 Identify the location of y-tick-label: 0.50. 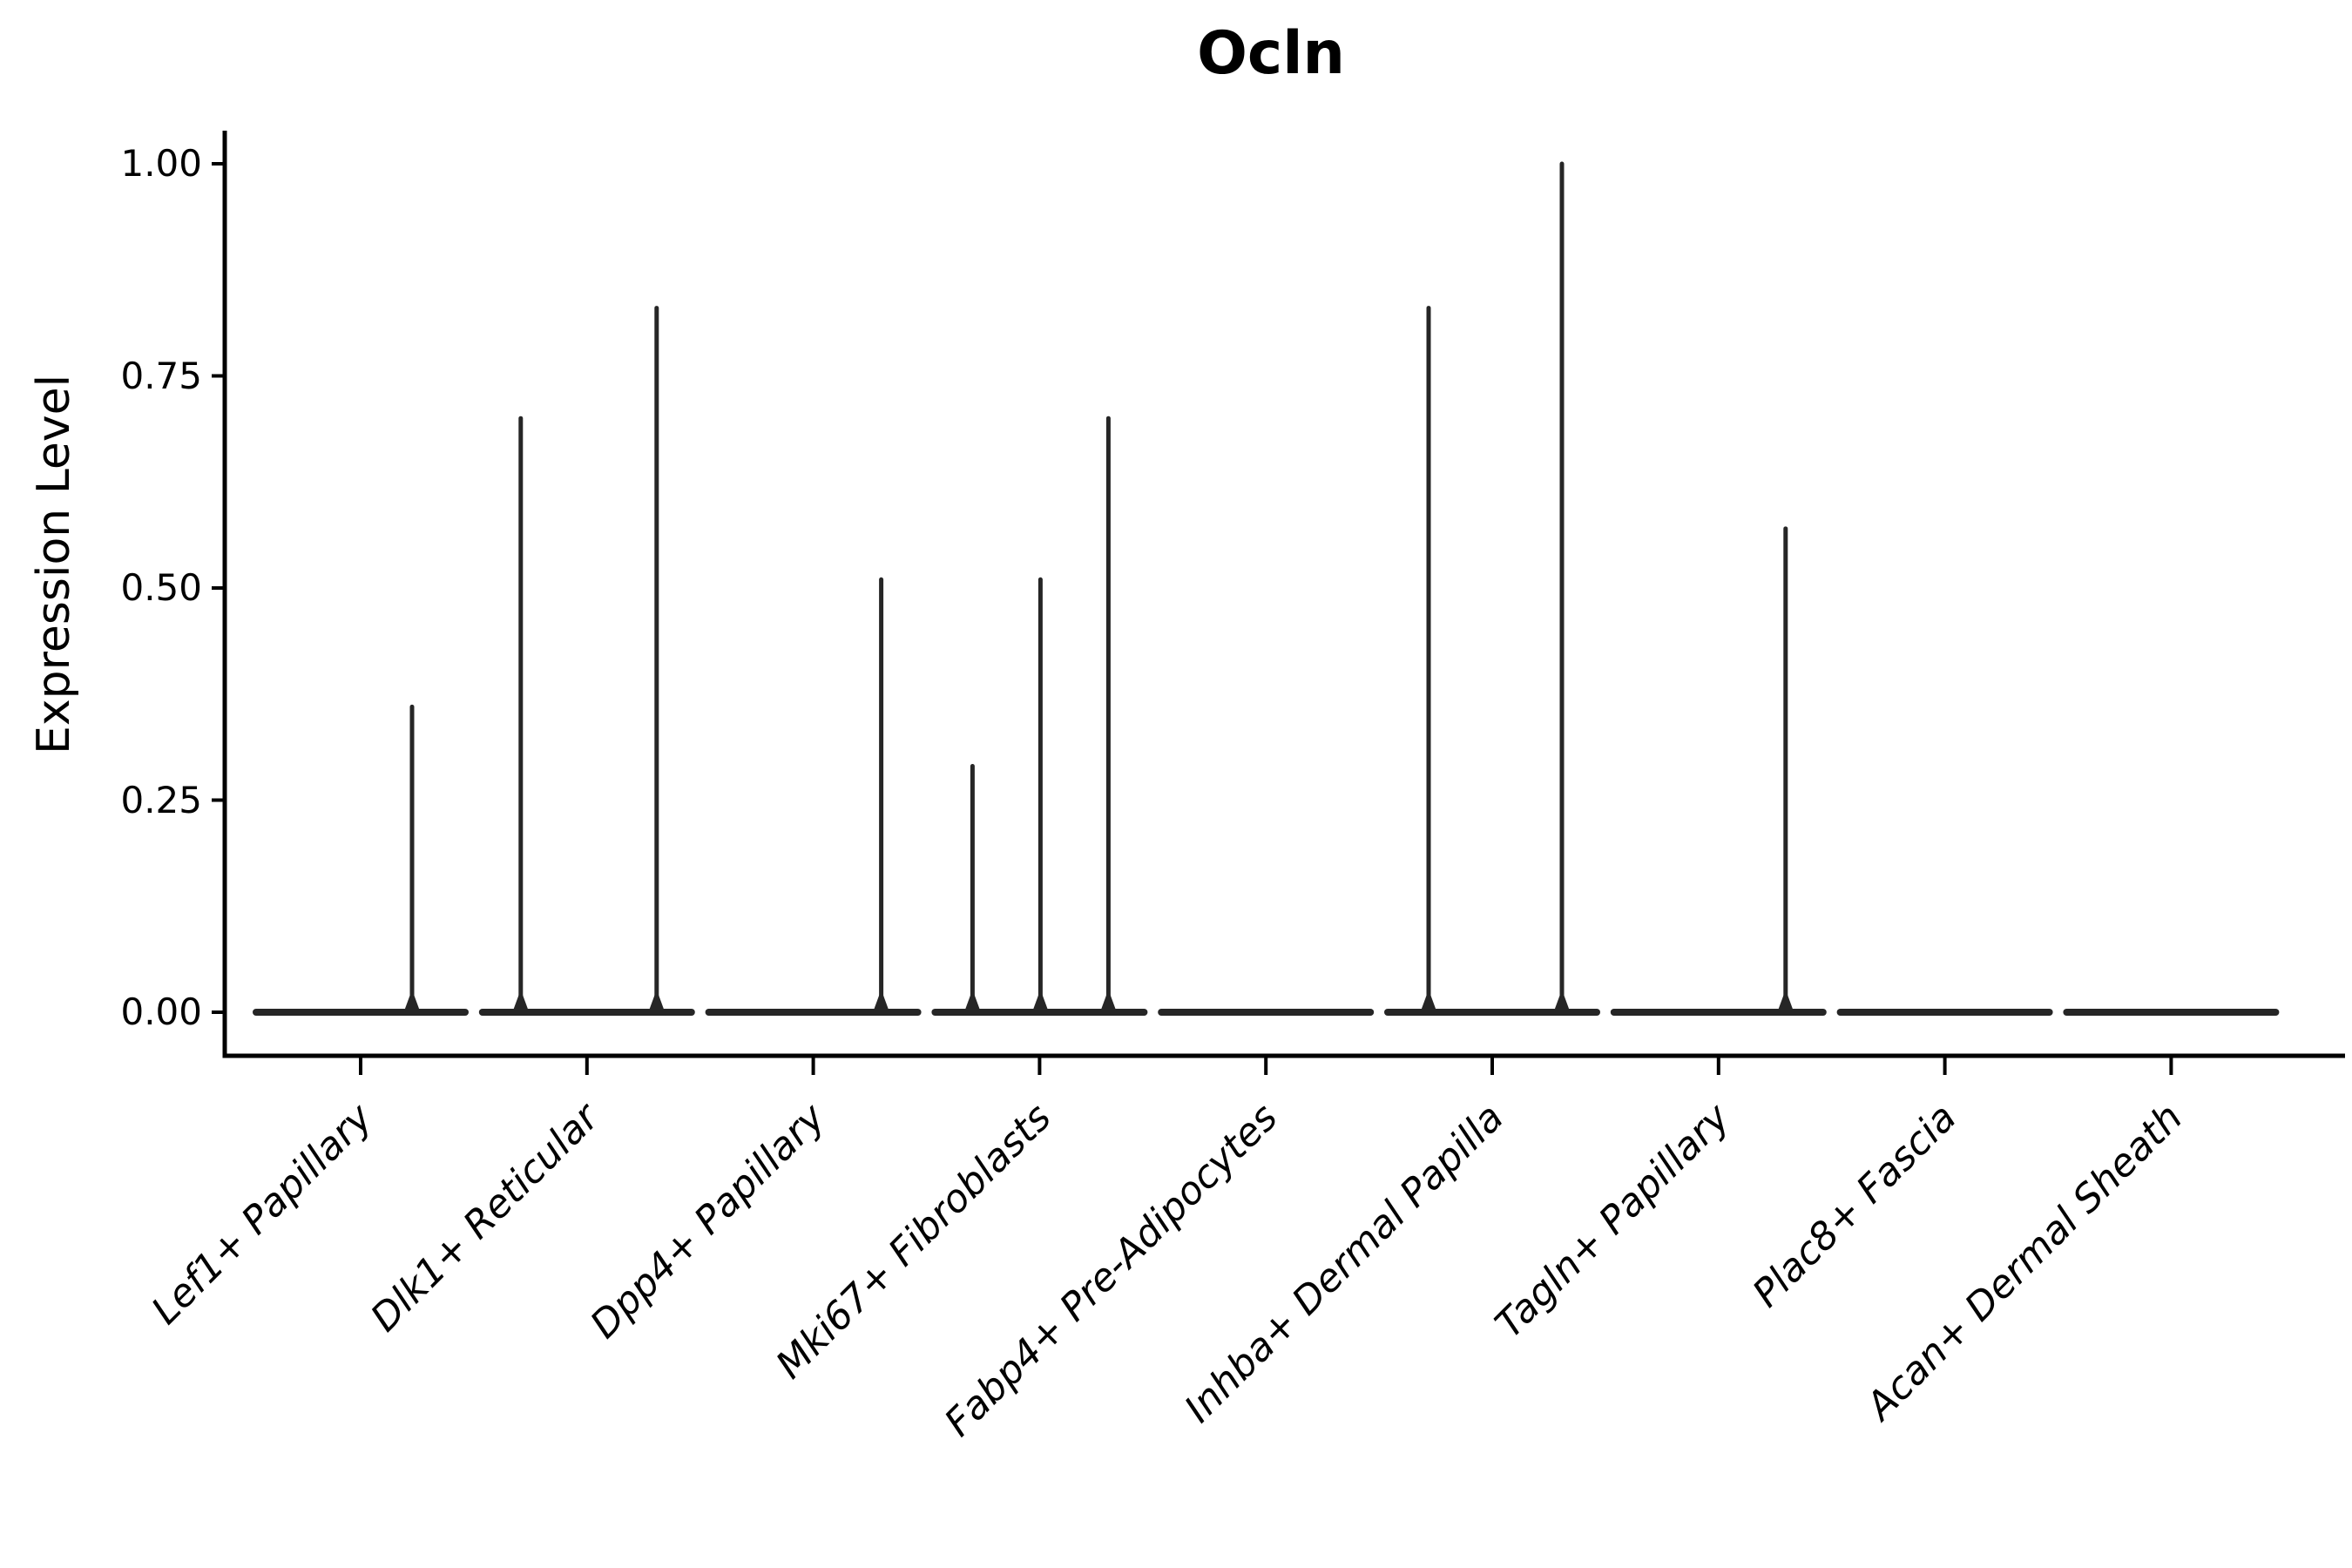
(161, 587).